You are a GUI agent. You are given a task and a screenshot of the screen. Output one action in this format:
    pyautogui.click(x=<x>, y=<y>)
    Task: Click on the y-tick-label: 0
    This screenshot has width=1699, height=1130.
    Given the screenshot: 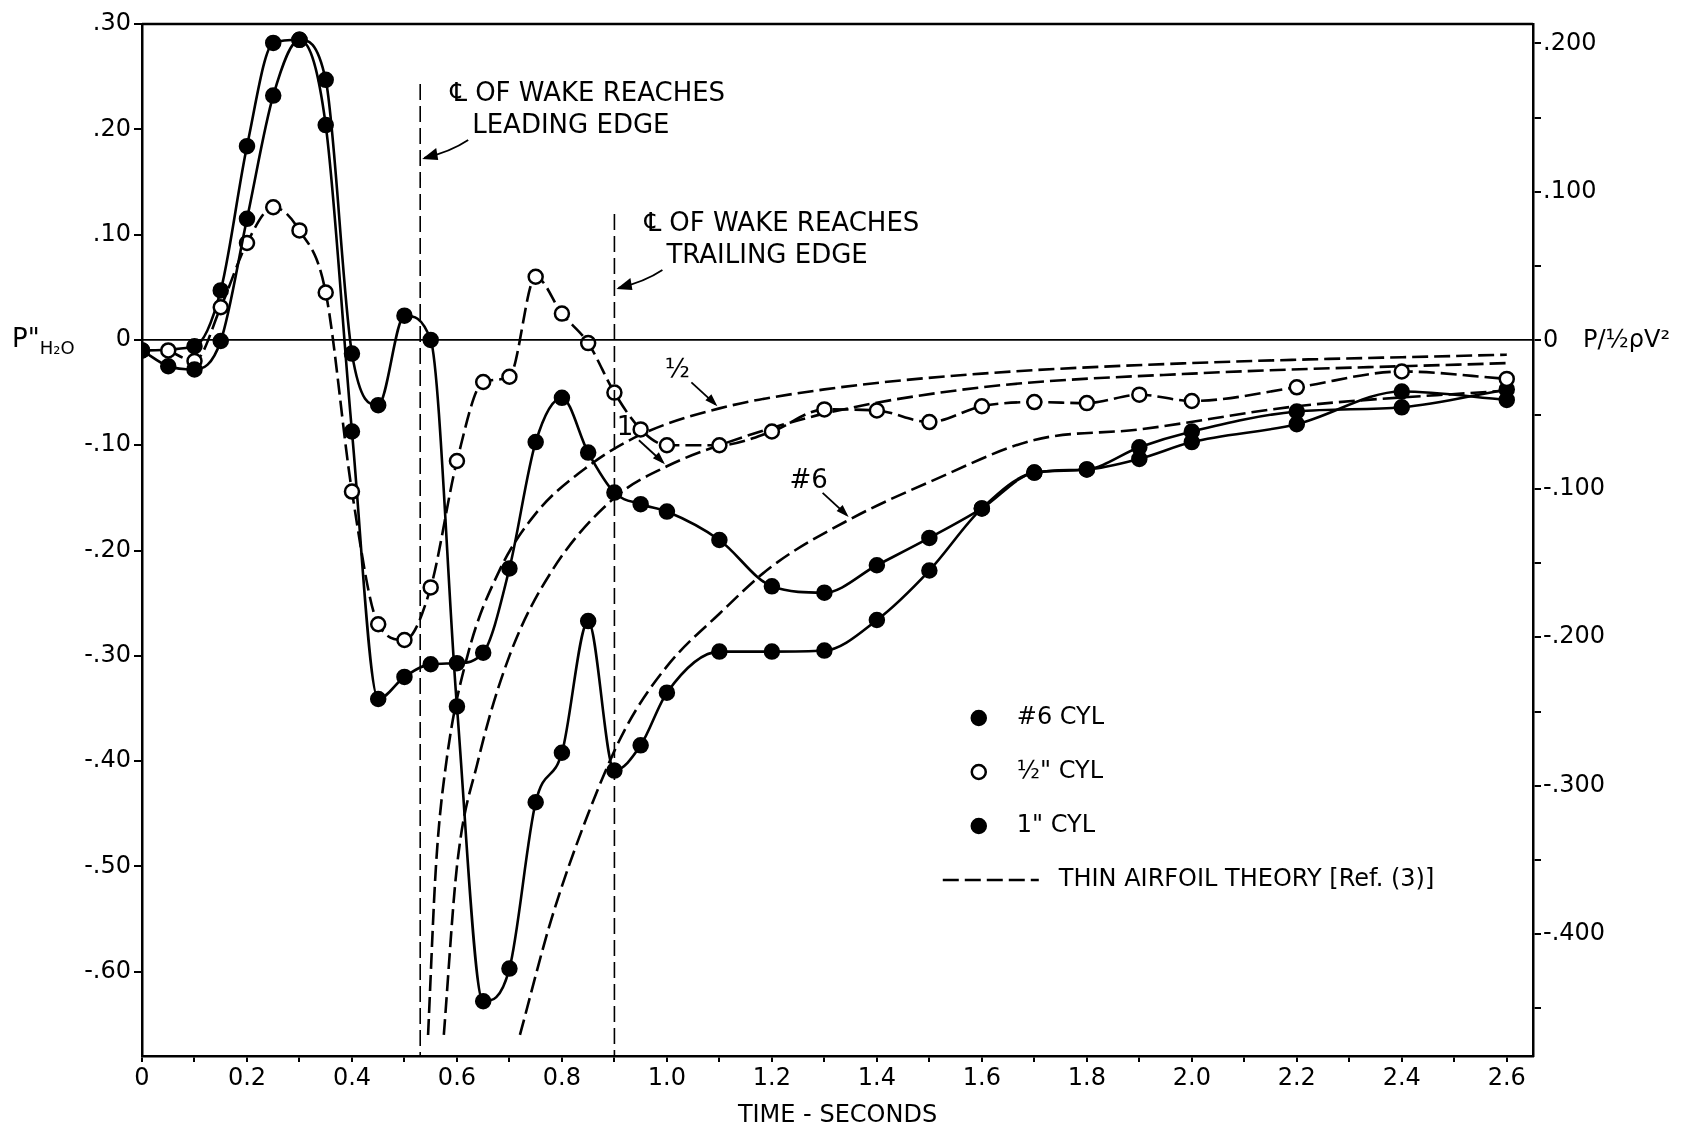 What is the action you would take?
    pyautogui.click(x=123, y=338)
    